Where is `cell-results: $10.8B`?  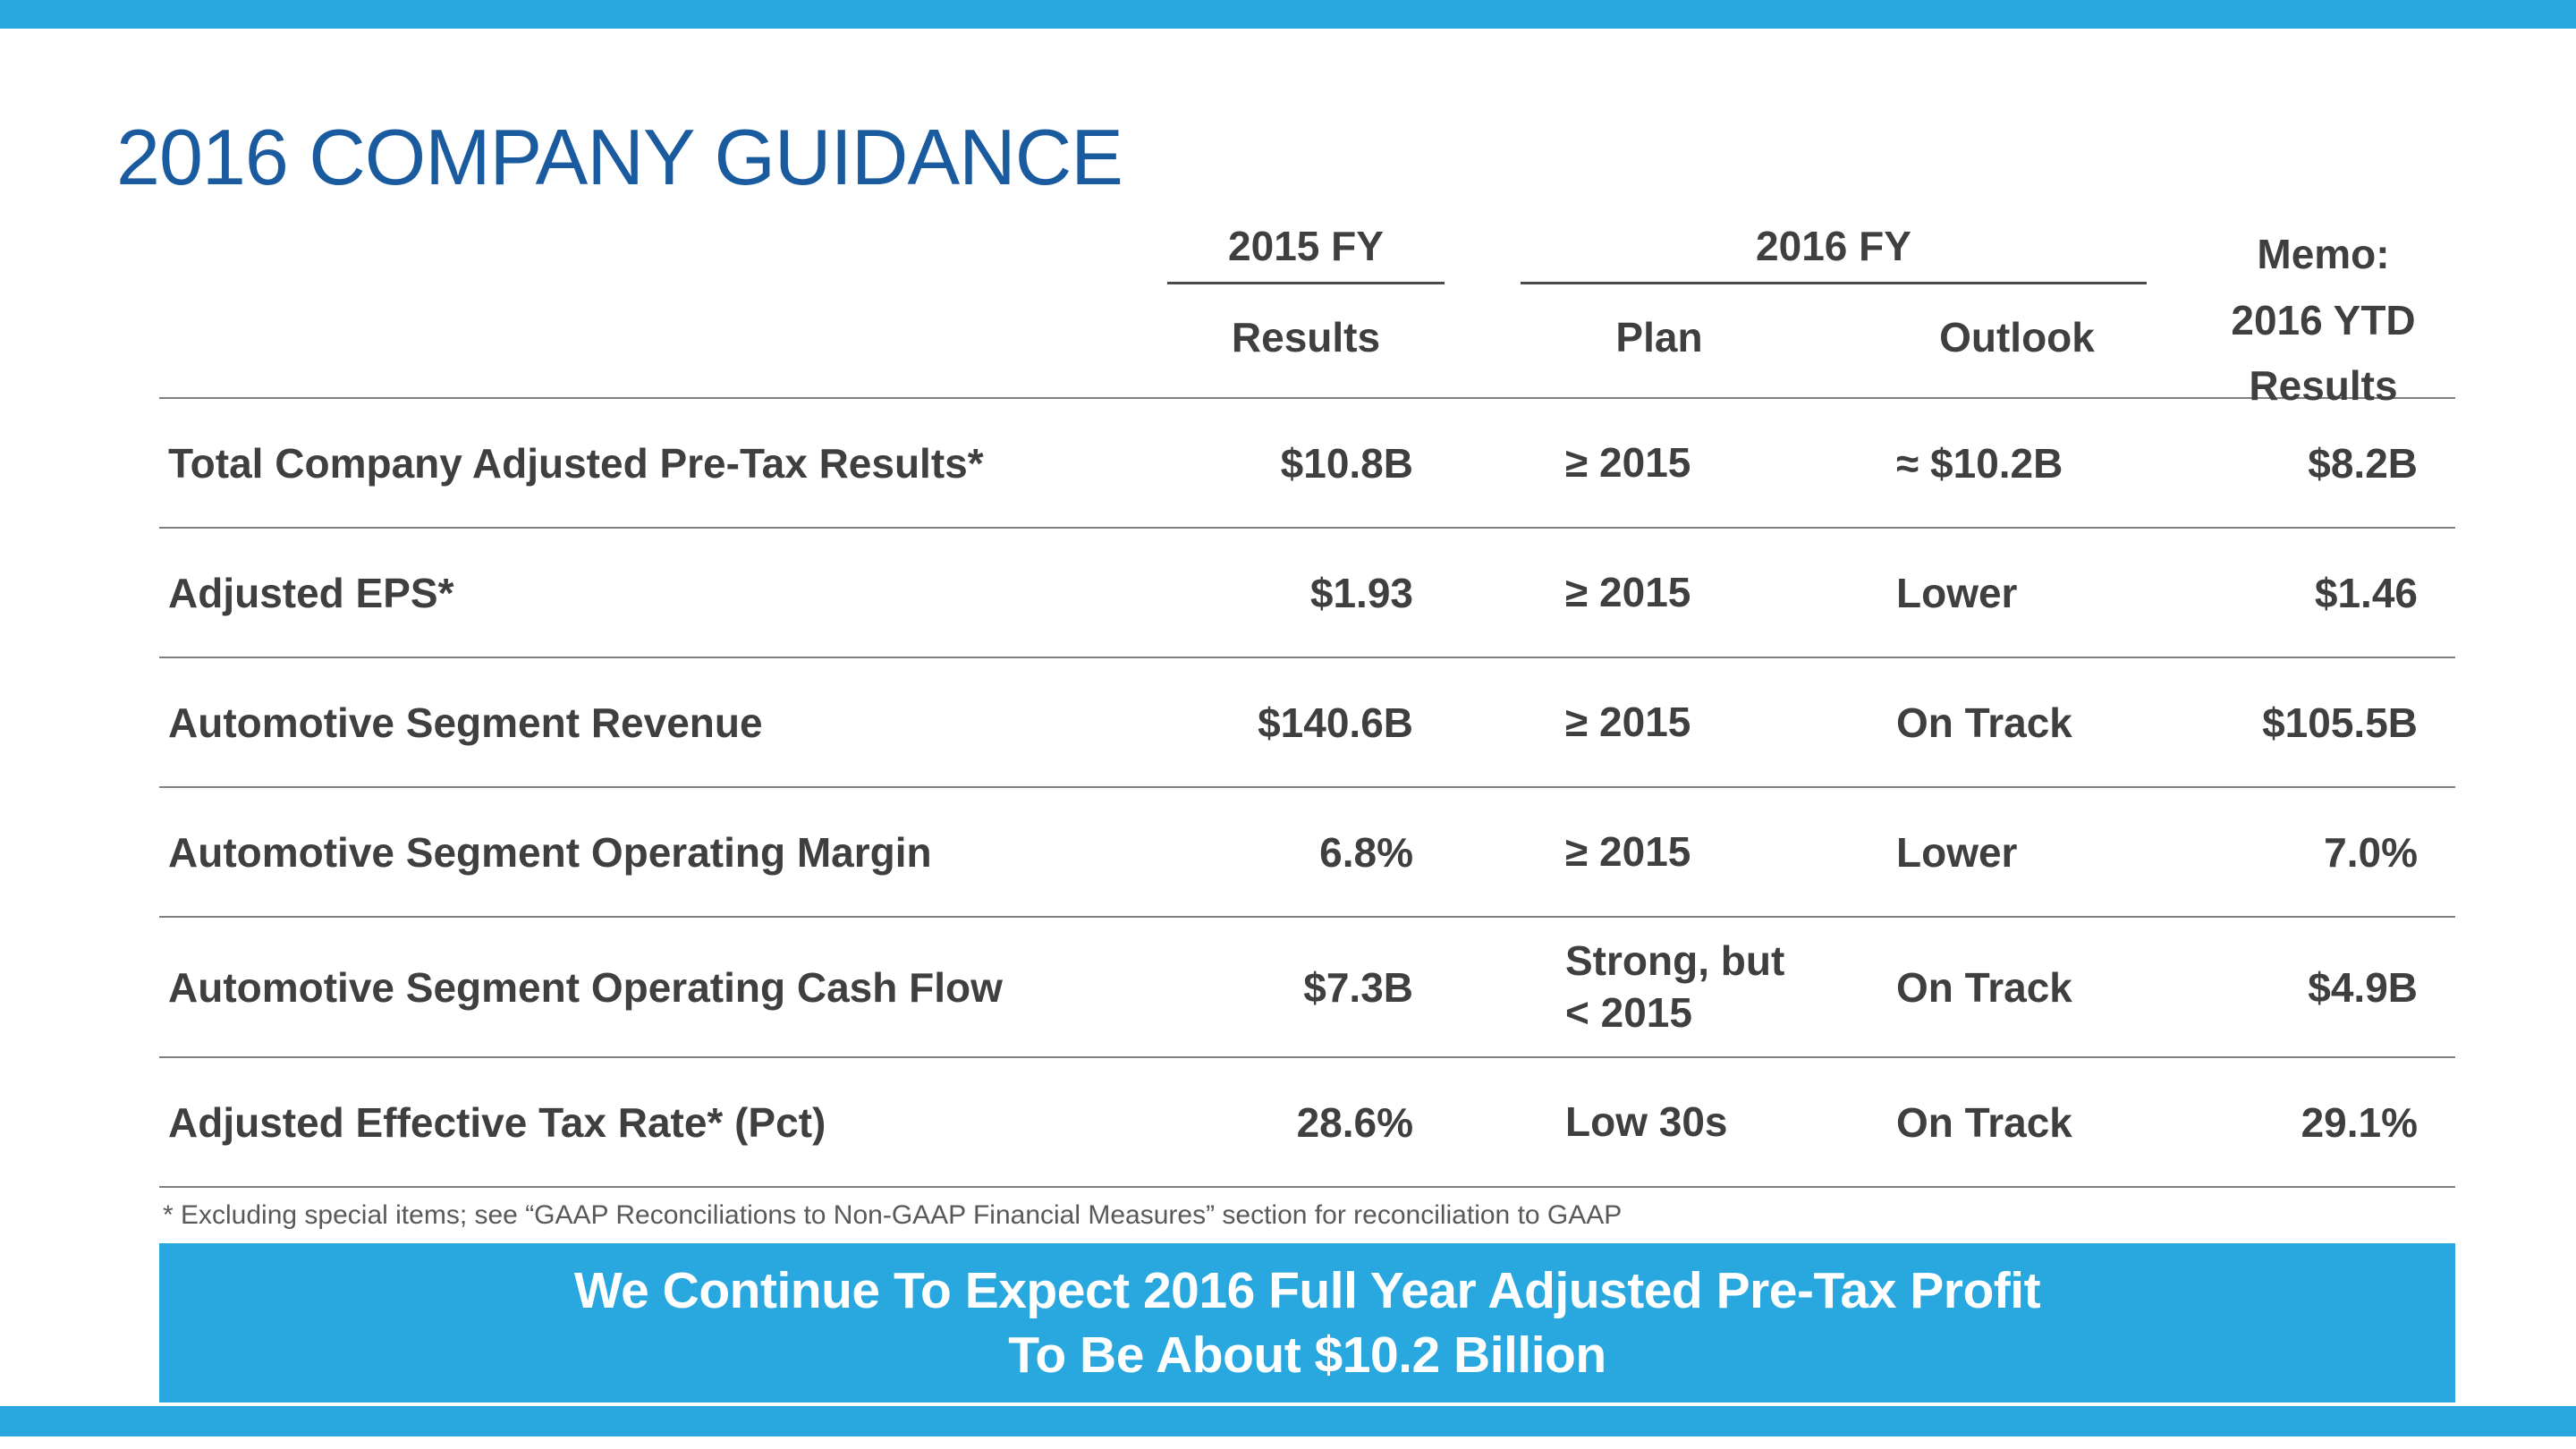 cell-results: $10.8B is located at coordinates (1346, 463).